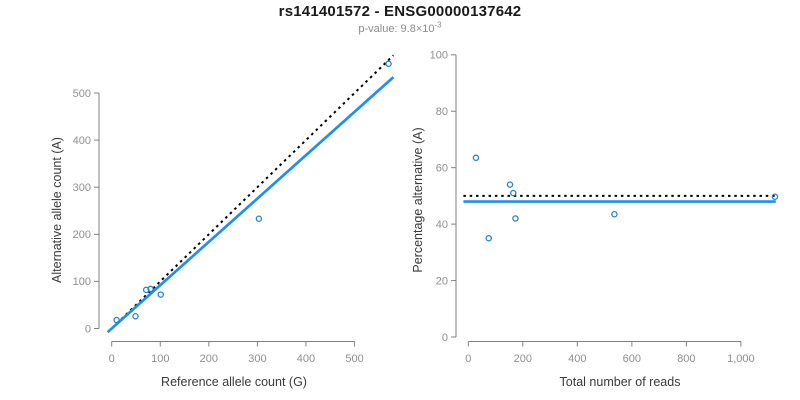  Describe the element at coordinates (632, 359) in the screenshot. I see `x-tick-label: 600` at that location.